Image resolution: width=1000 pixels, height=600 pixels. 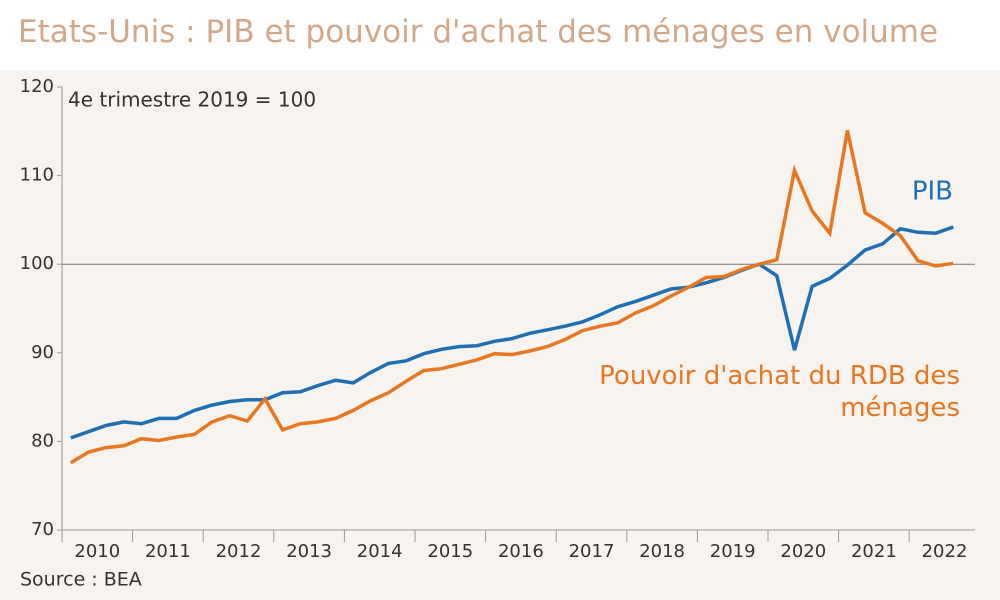 What do you see at coordinates (803, 551) in the screenshot?
I see `x-tick-label: 2020` at bounding box center [803, 551].